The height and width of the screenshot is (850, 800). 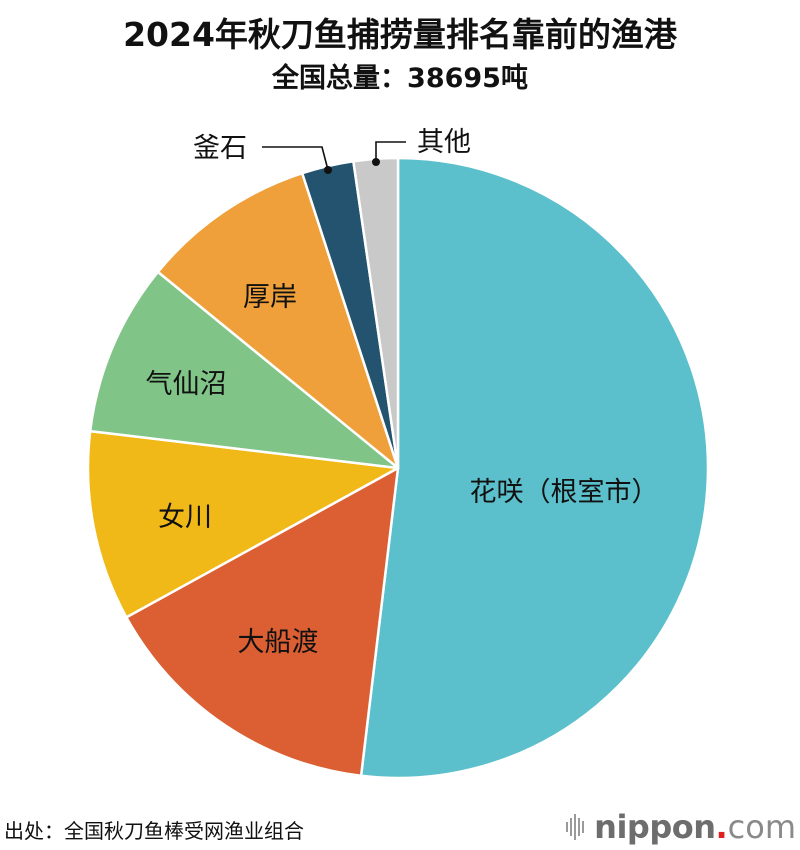 I want to click on other-leader-line, so click(x=390, y=151).